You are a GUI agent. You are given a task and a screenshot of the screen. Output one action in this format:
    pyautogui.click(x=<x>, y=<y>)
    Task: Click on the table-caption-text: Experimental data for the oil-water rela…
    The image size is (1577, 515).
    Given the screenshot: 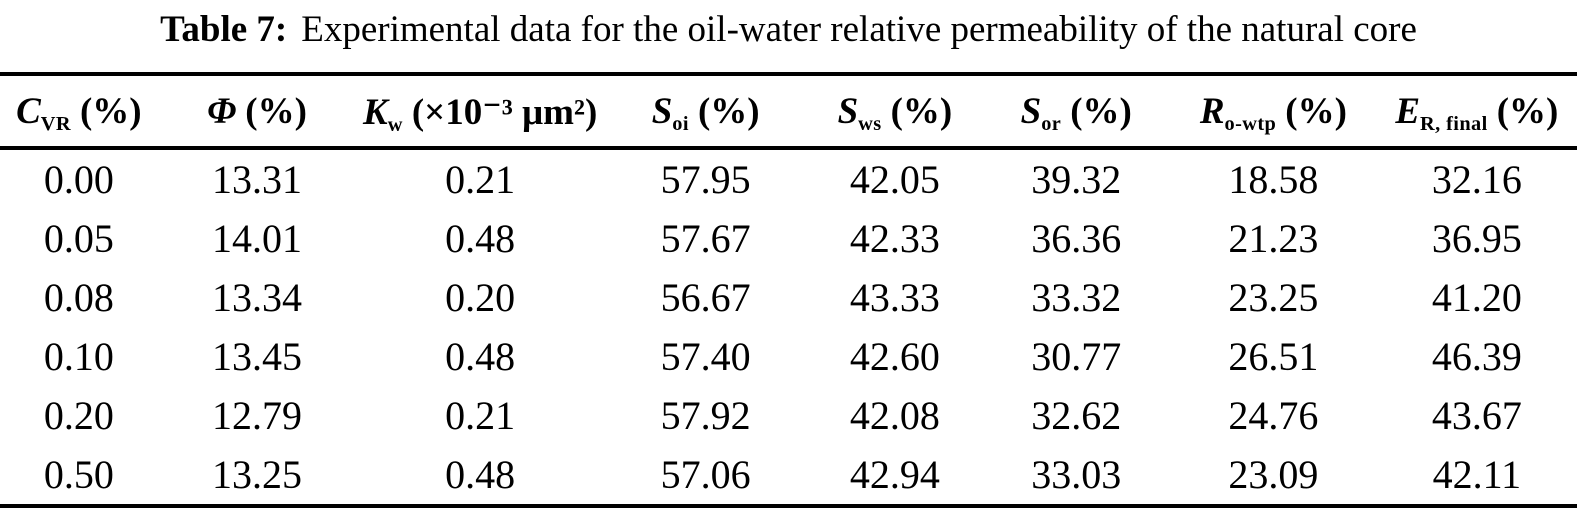 What is the action you would take?
    pyautogui.click(x=859, y=29)
    